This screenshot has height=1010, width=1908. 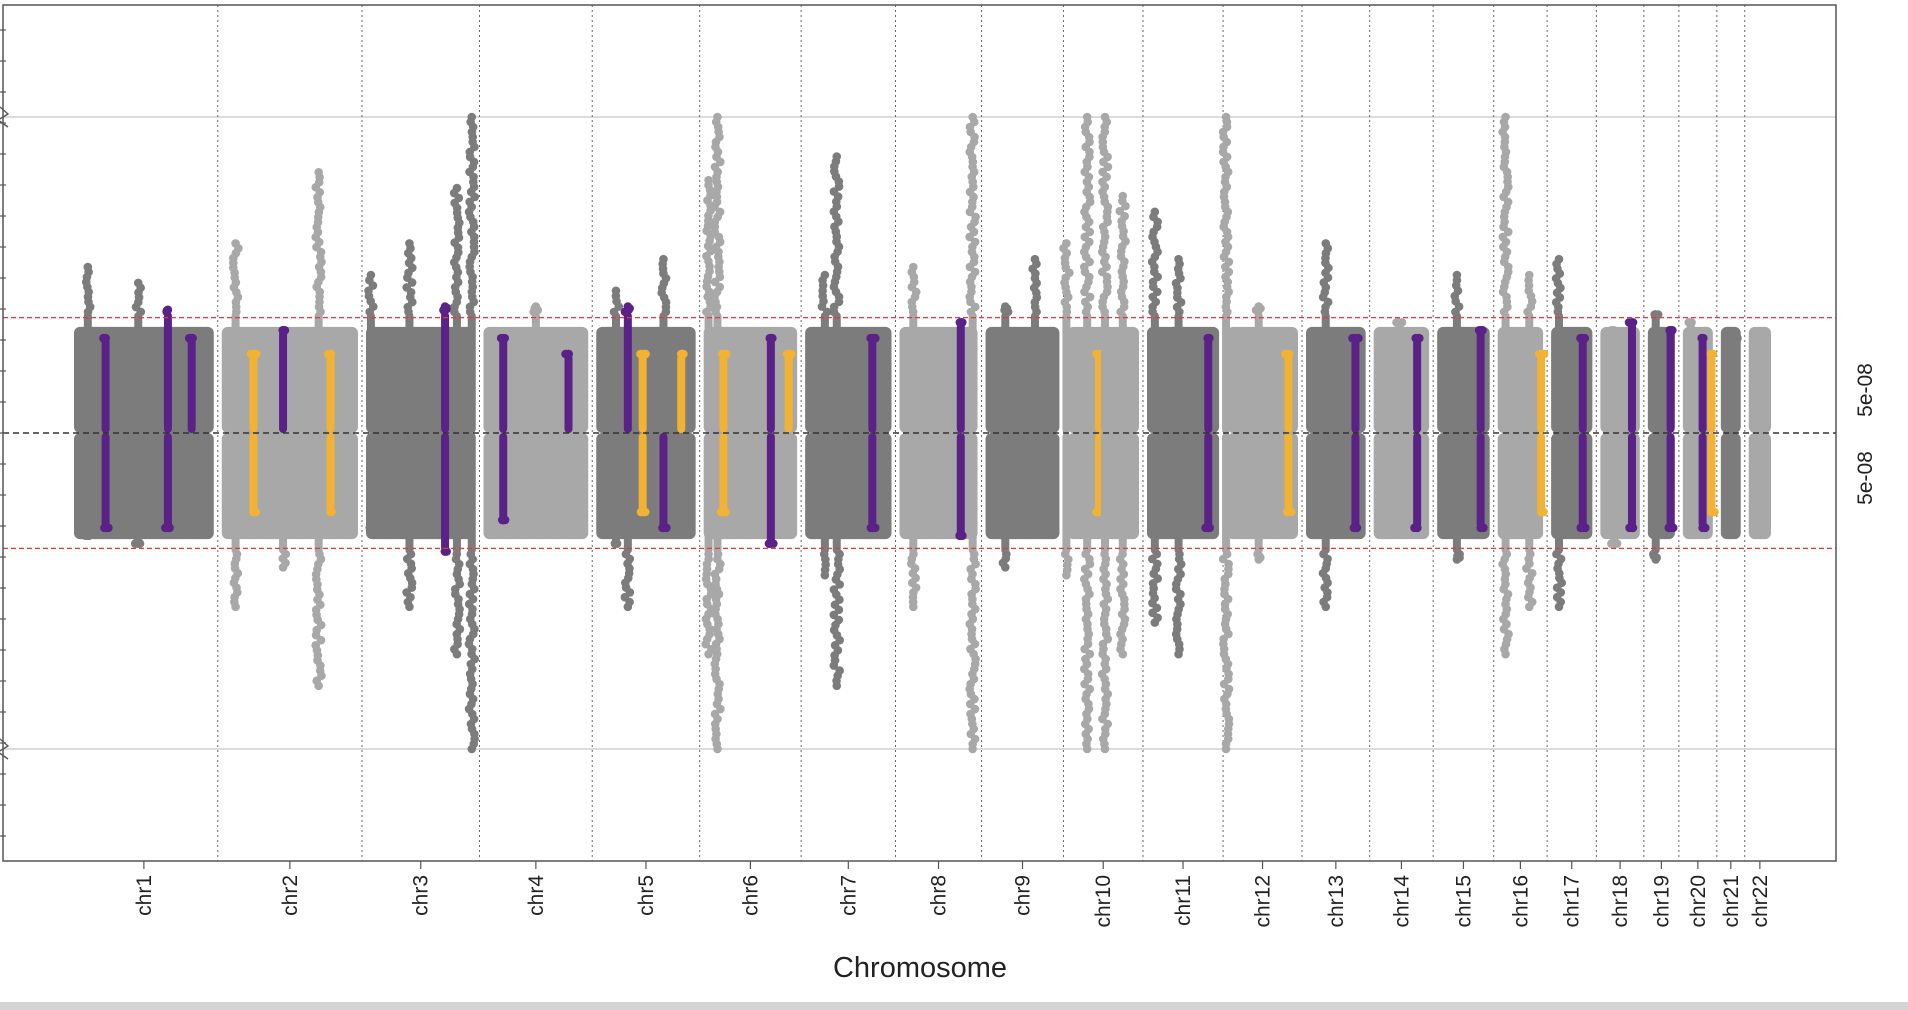 I want to click on x-tick-label-chr21: chr21, so click(x=1731, y=901).